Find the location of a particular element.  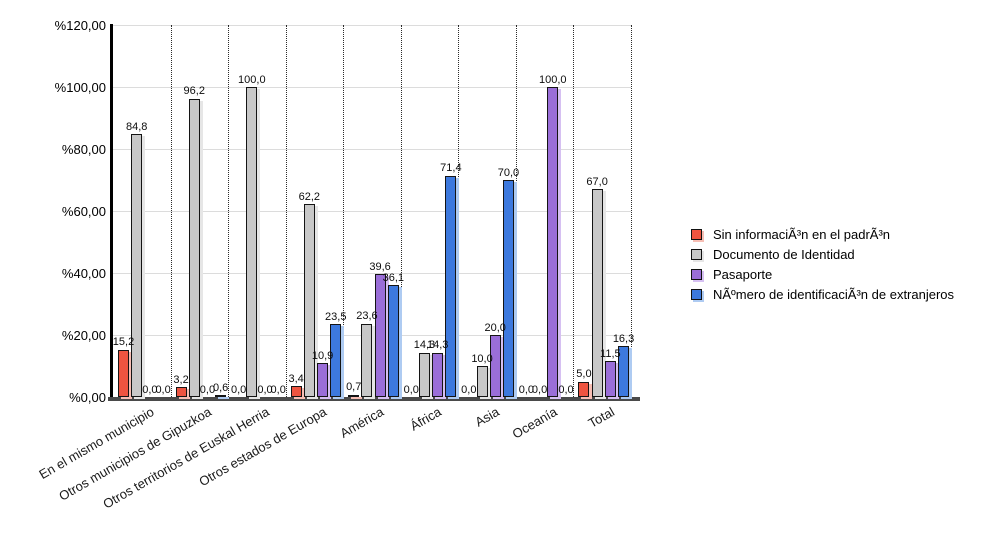

value-label: 96,2 is located at coordinates (194, 91).